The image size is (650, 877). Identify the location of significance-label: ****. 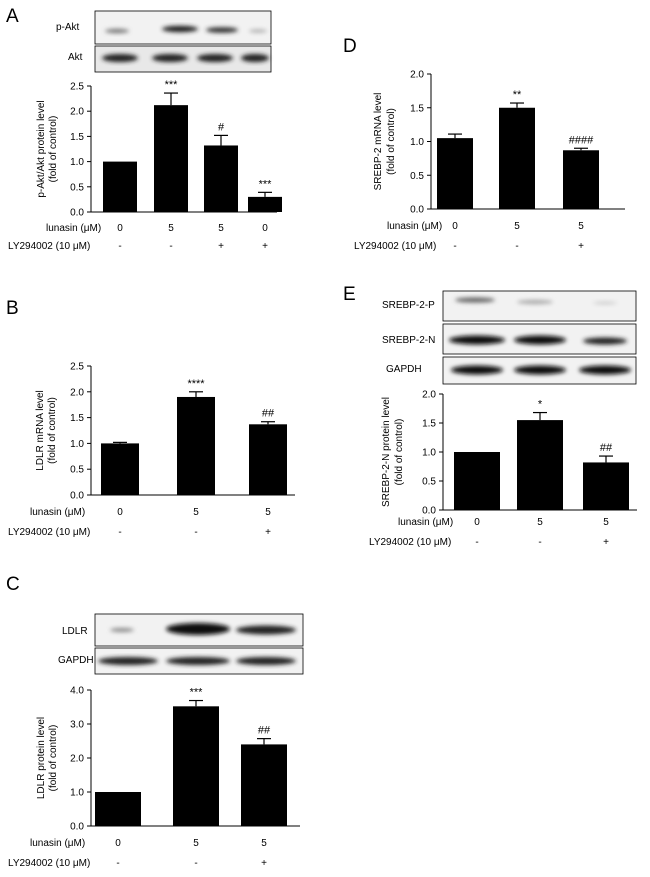
(196, 384).